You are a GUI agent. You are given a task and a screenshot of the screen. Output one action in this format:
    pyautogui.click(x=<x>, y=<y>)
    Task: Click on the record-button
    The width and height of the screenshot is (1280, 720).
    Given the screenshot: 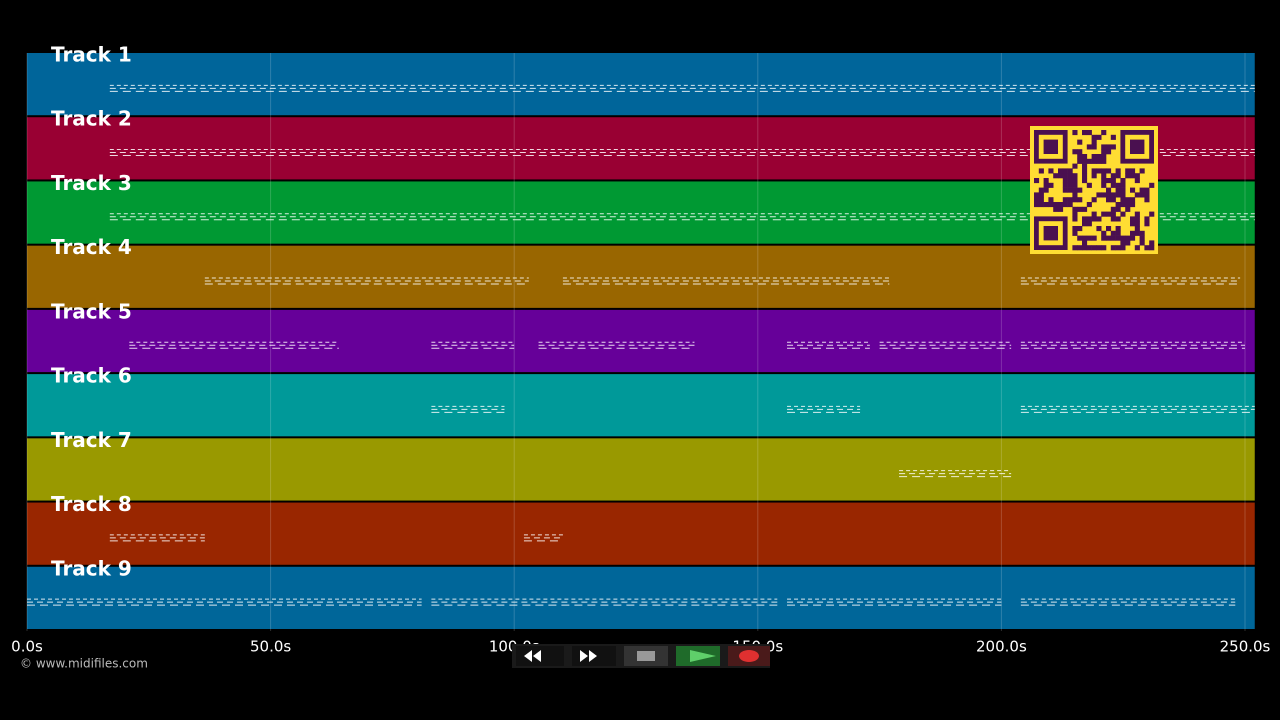 What is the action you would take?
    pyautogui.click(x=749, y=656)
    